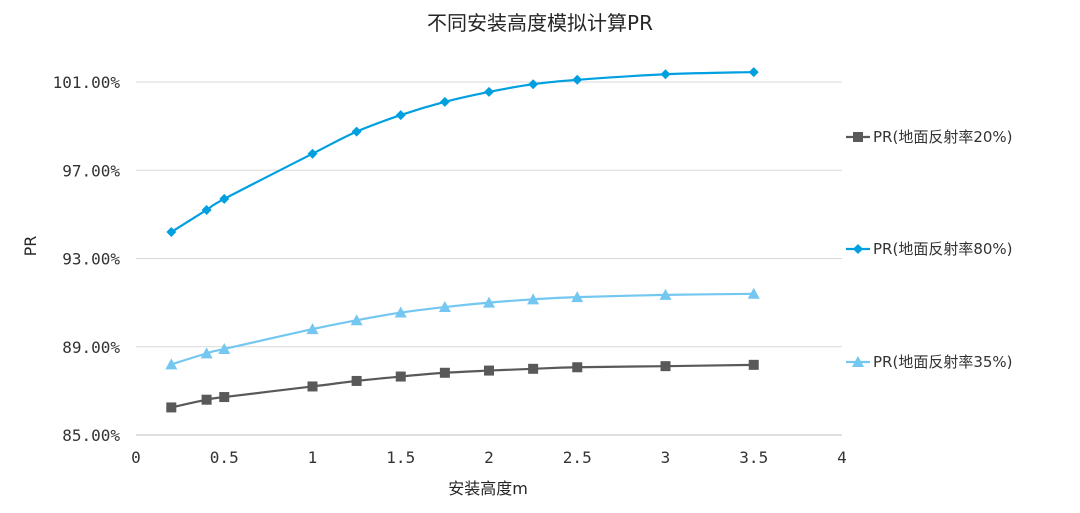 The image size is (1080, 513). What do you see at coordinates (577, 457) in the screenshot?
I see `x-tick-label: 2.5` at bounding box center [577, 457].